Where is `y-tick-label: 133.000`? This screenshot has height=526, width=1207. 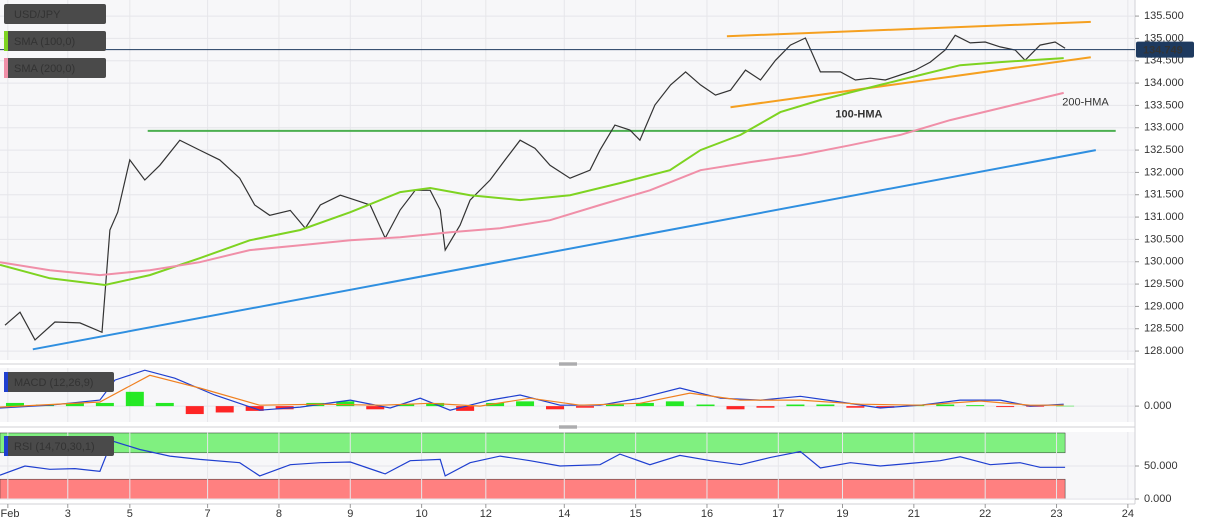
y-tick-label: 133.000 is located at coordinates (1164, 128).